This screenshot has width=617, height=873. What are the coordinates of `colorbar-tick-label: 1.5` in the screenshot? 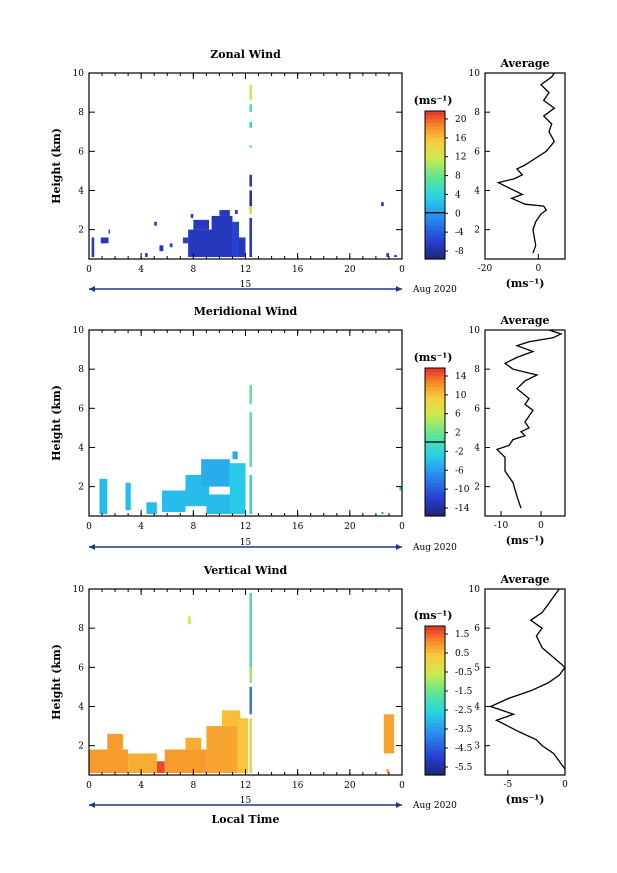 It's located at (462, 635).